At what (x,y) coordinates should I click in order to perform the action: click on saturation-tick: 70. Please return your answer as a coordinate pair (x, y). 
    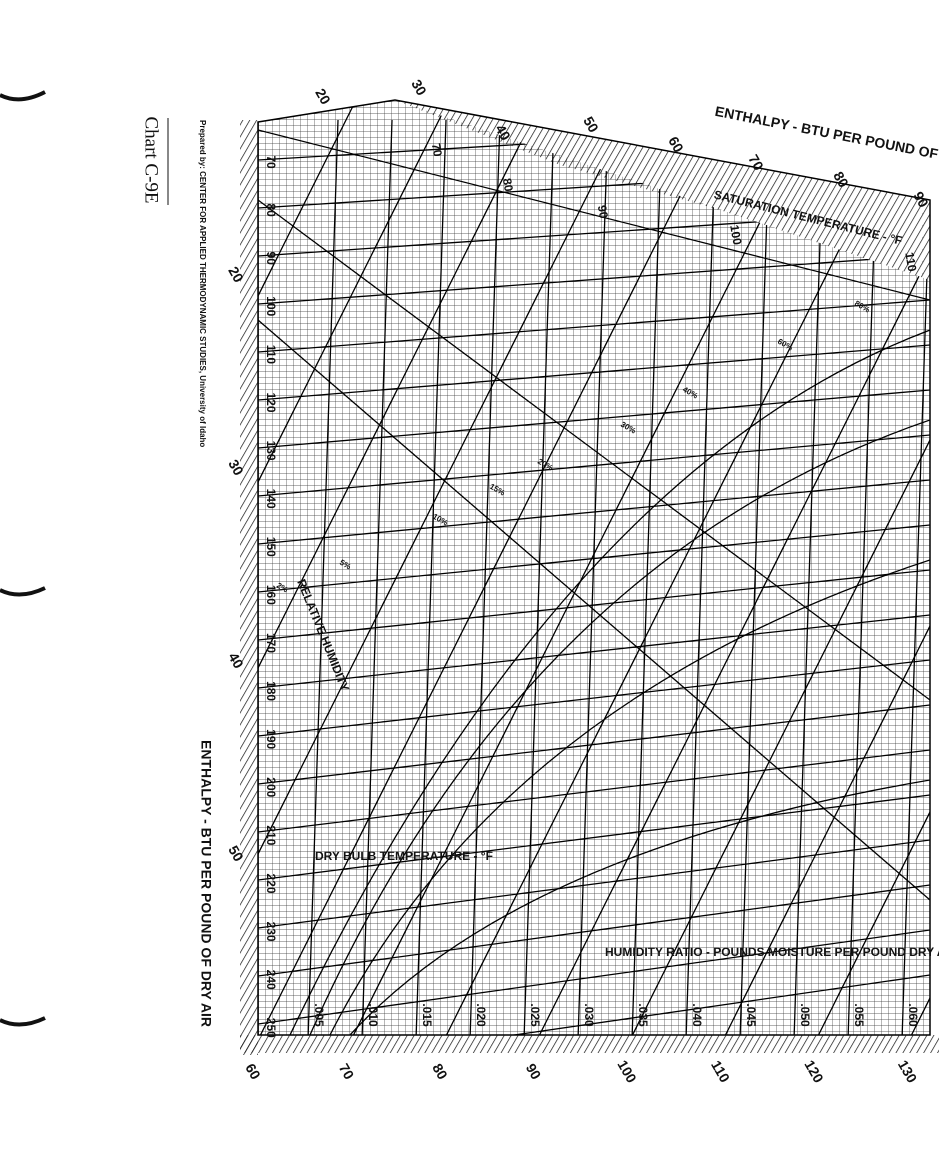
    Looking at the image, I should click on (437, 150).